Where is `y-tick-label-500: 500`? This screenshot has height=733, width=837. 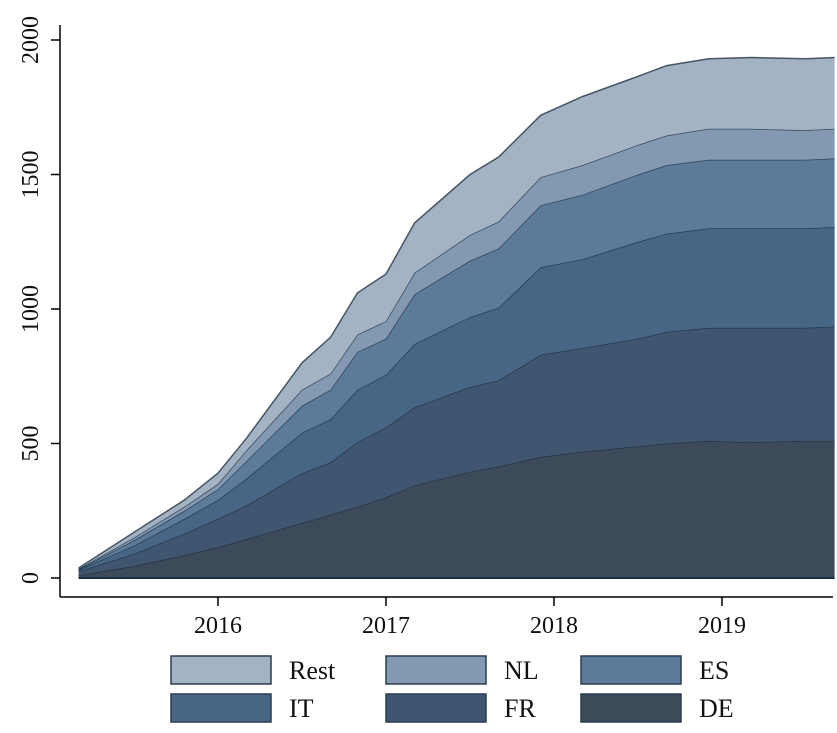
y-tick-label-500: 500 is located at coordinates (31, 444).